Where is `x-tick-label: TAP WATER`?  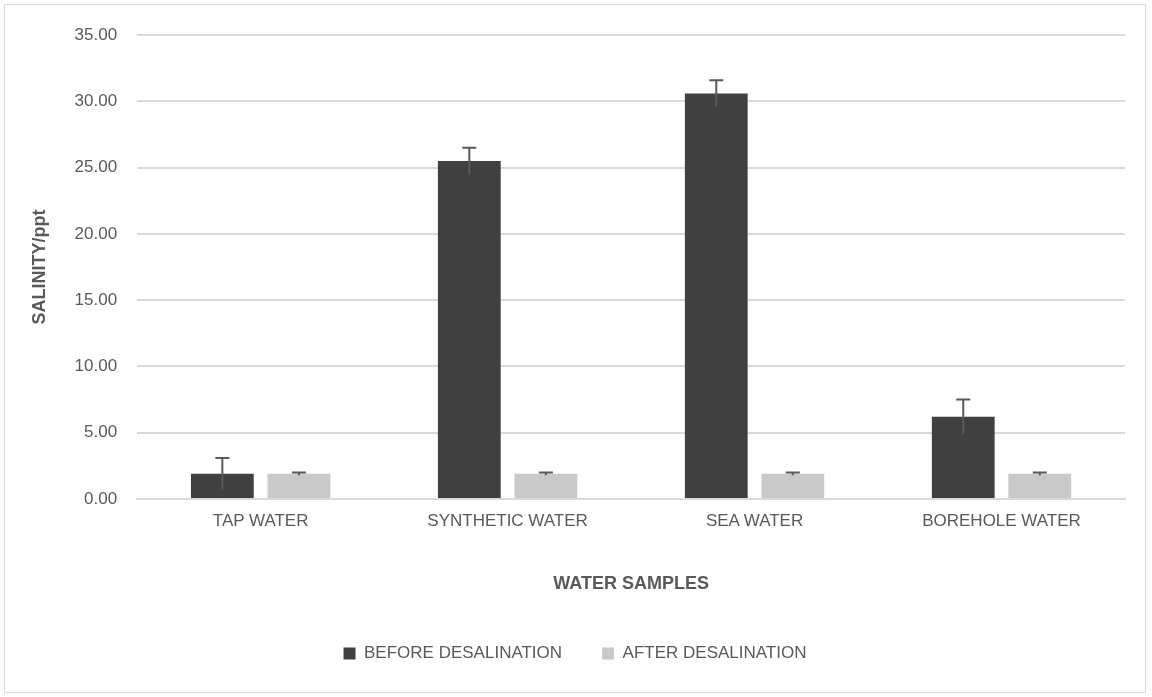
x-tick-label: TAP WATER is located at coordinates (260, 520).